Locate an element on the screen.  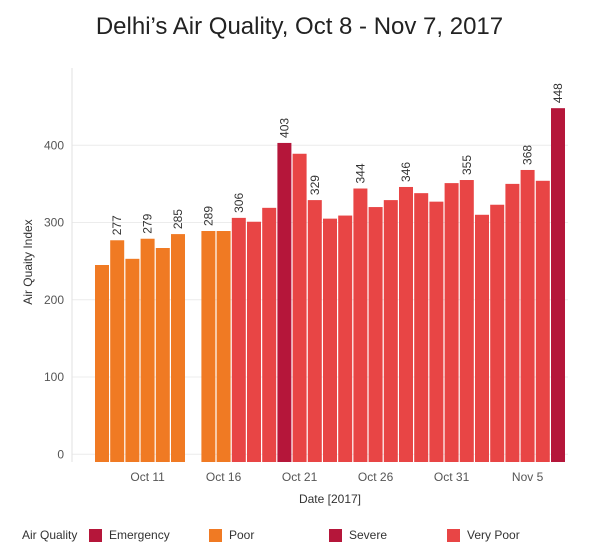
x-tick-label: Oct 26 is located at coordinates (376, 477).